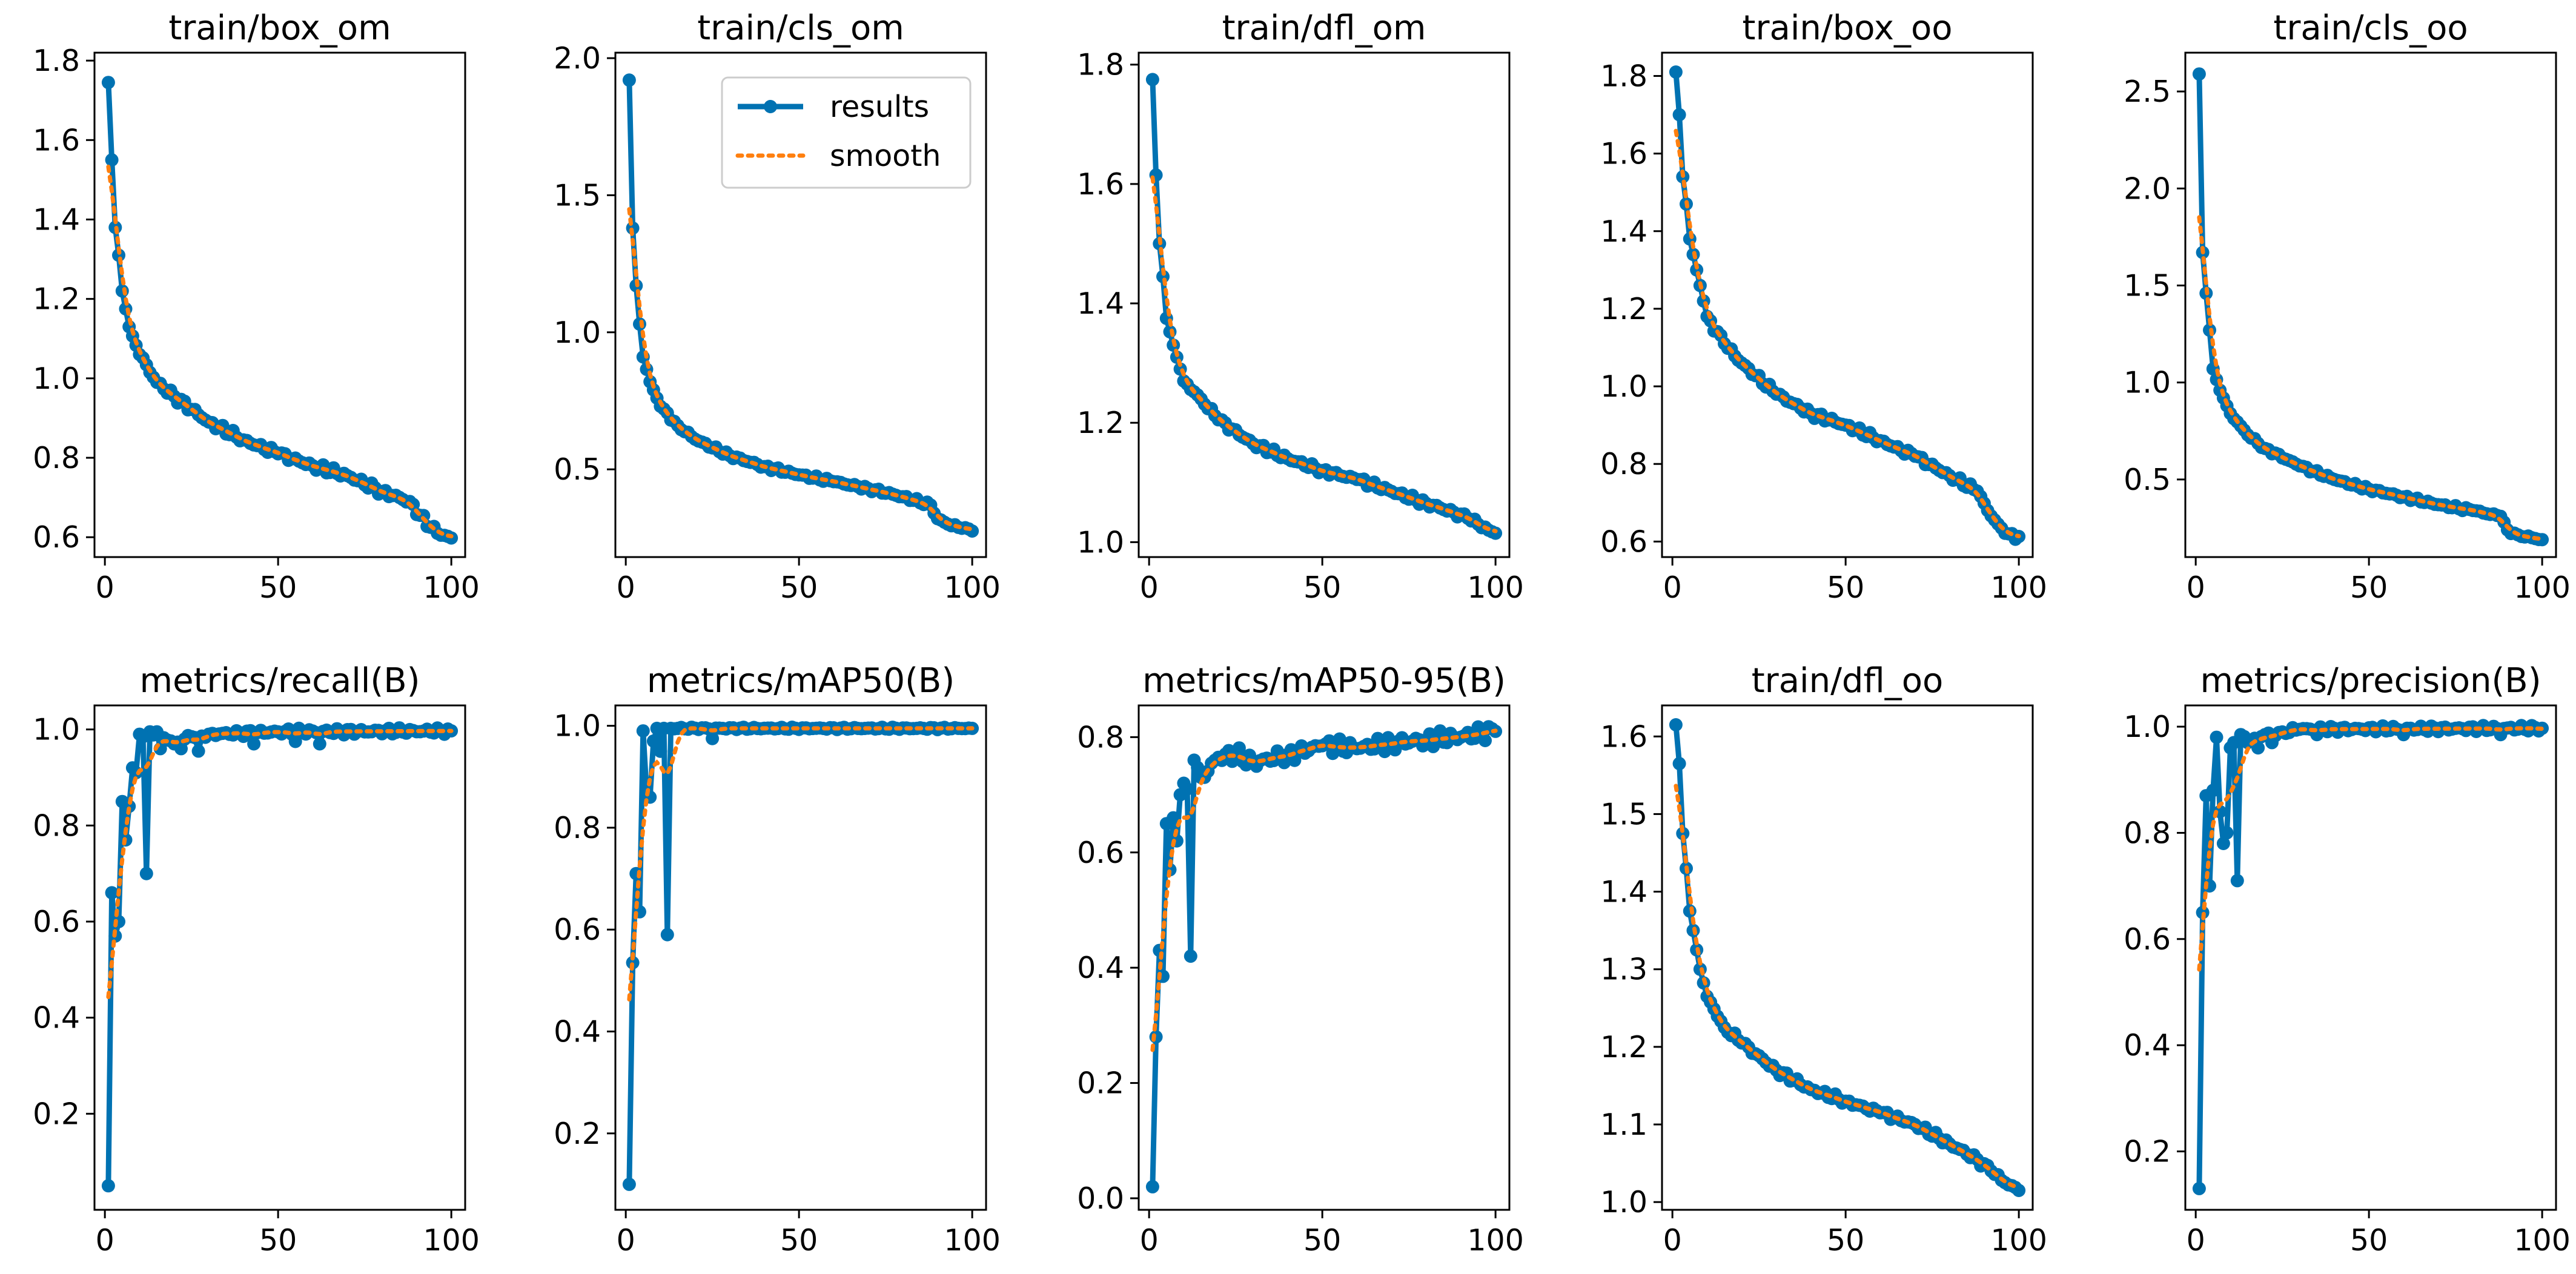 This screenshot has height=1274, width=2576. Describe the element at coordinates (2370, 681) in the screenshot. I see `subplot-title: metrics/precision(B)` at that location.